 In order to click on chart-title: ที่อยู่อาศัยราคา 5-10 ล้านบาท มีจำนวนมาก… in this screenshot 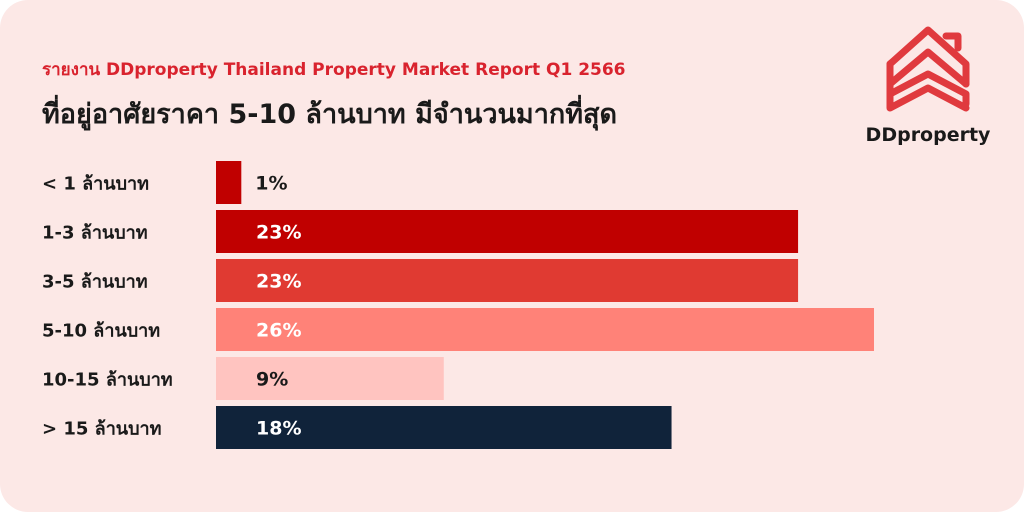, I will do `click(330, 114)`.